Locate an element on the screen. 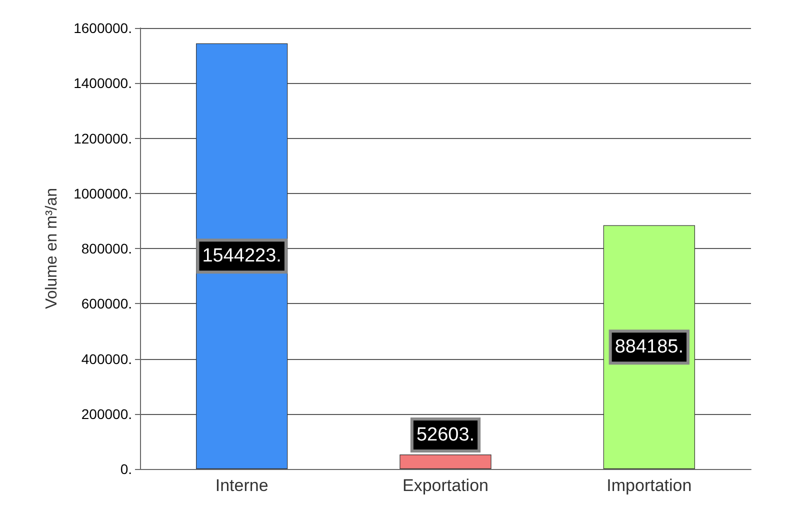 The width and height of the screenshot is (811, 507). y-tick-label: 800000. is located at coordinates (106, 248).